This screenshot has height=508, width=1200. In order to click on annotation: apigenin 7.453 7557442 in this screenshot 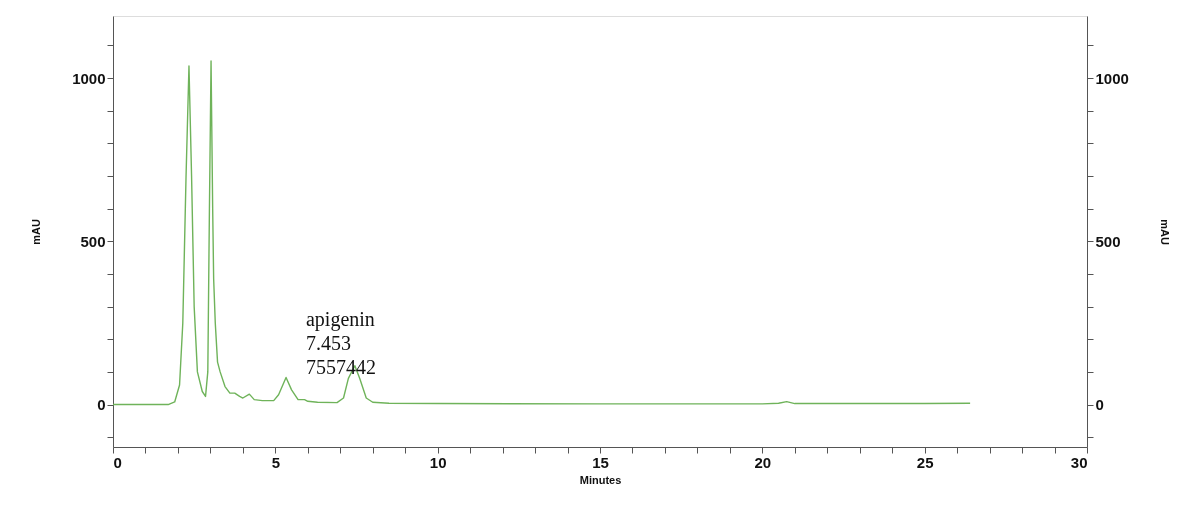, I will do `click(340, 342)`.